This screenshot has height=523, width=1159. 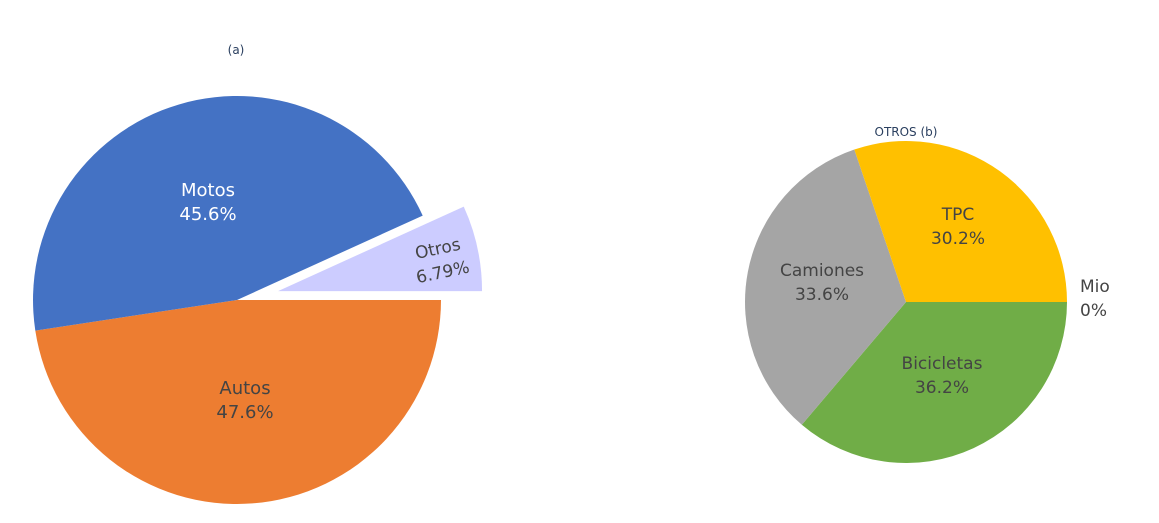 I want to click on pie-label-mio: Mio 0%, so click(x=1095, y=299).